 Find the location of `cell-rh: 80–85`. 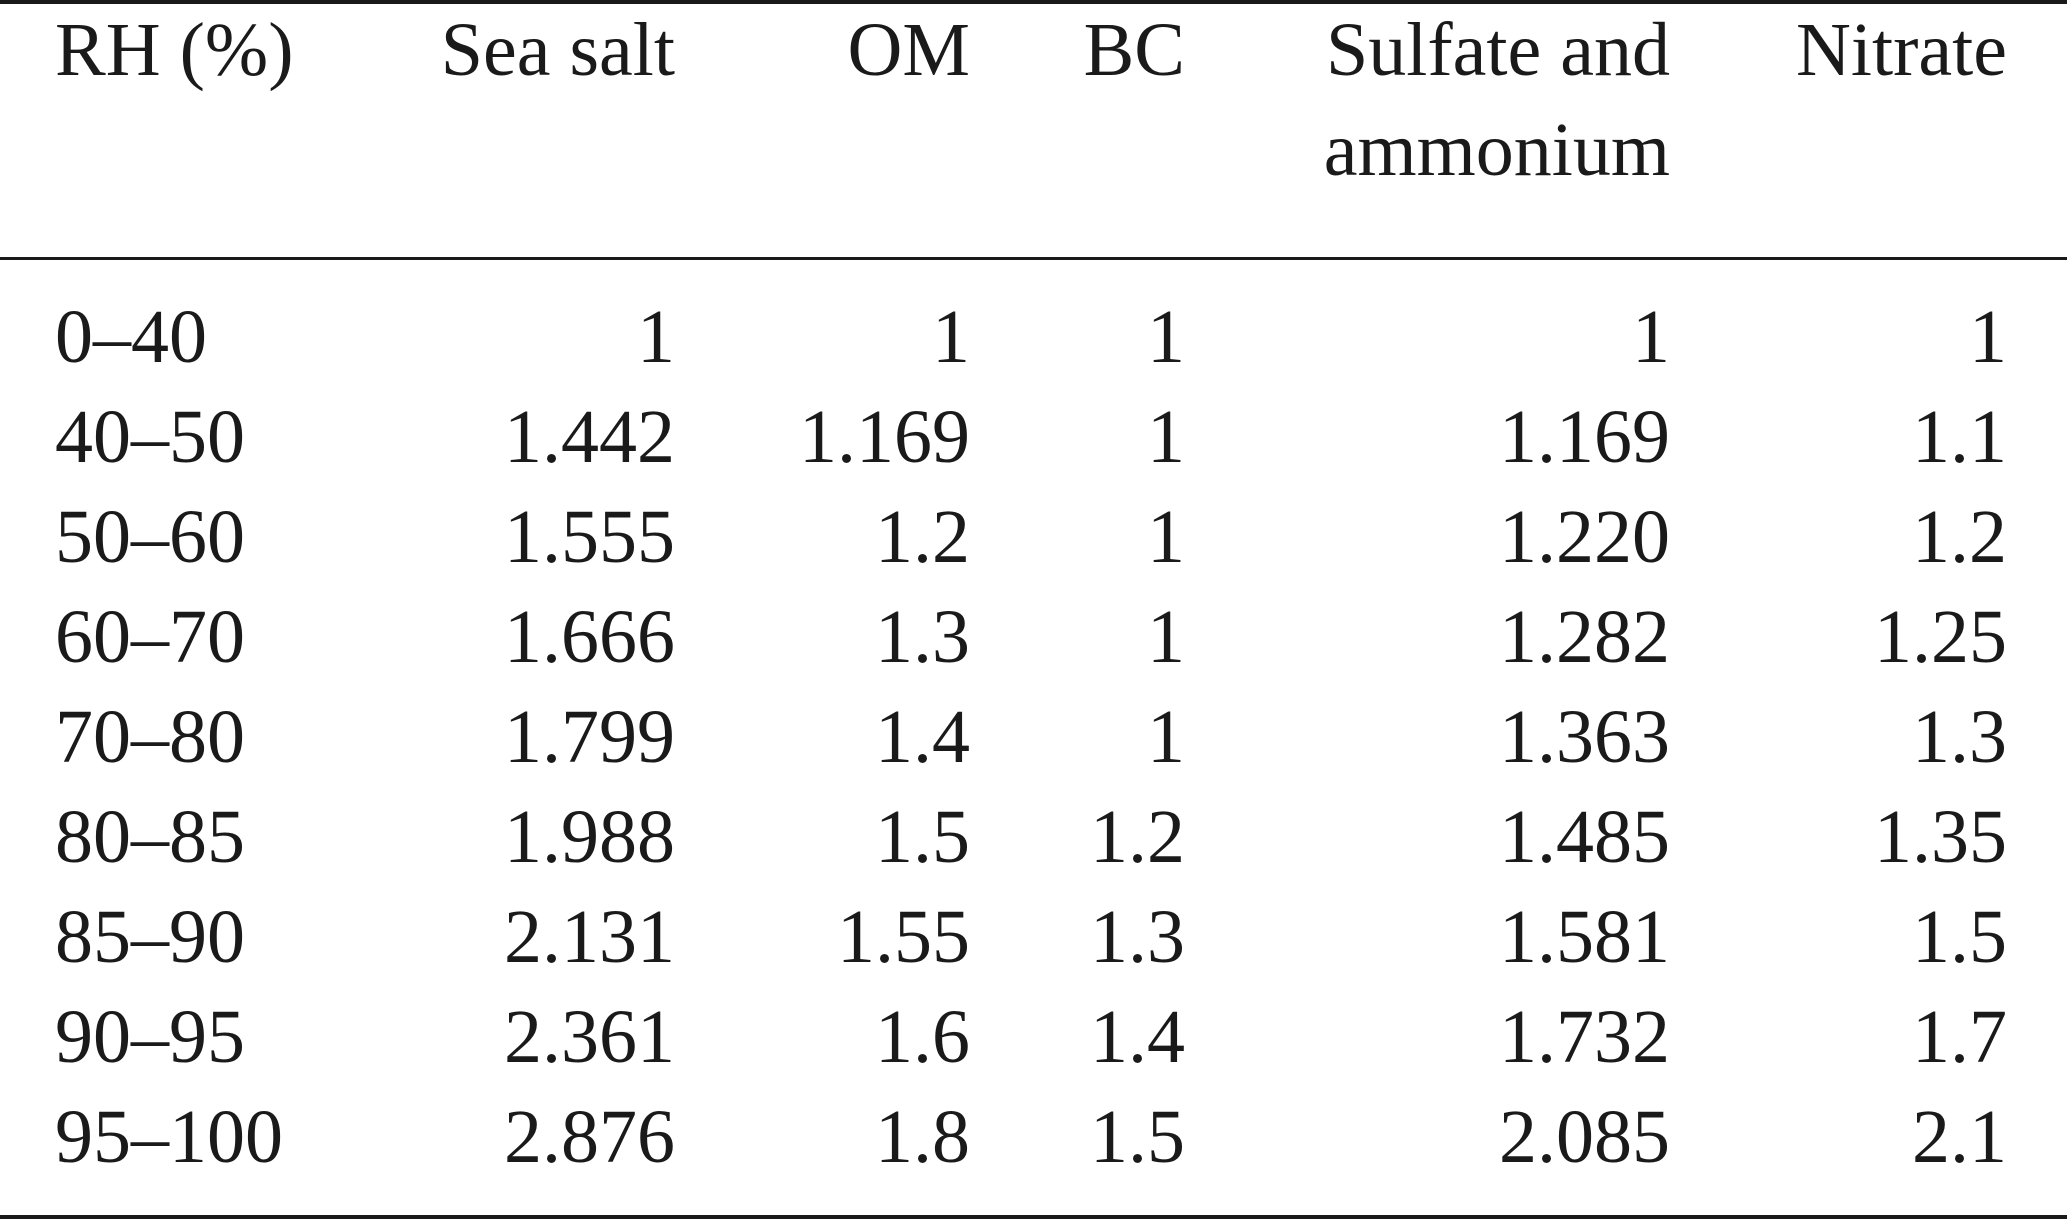

cell-rh: 80–85 is located at coordinates (150, 837).